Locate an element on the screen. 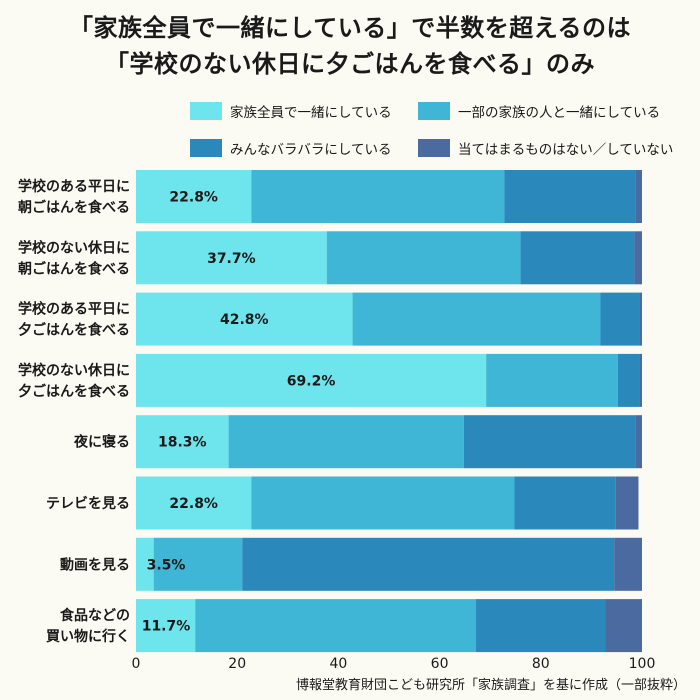 The image size is (700, 700). x-tick-label: 80 is located at coordinates (541, 664).